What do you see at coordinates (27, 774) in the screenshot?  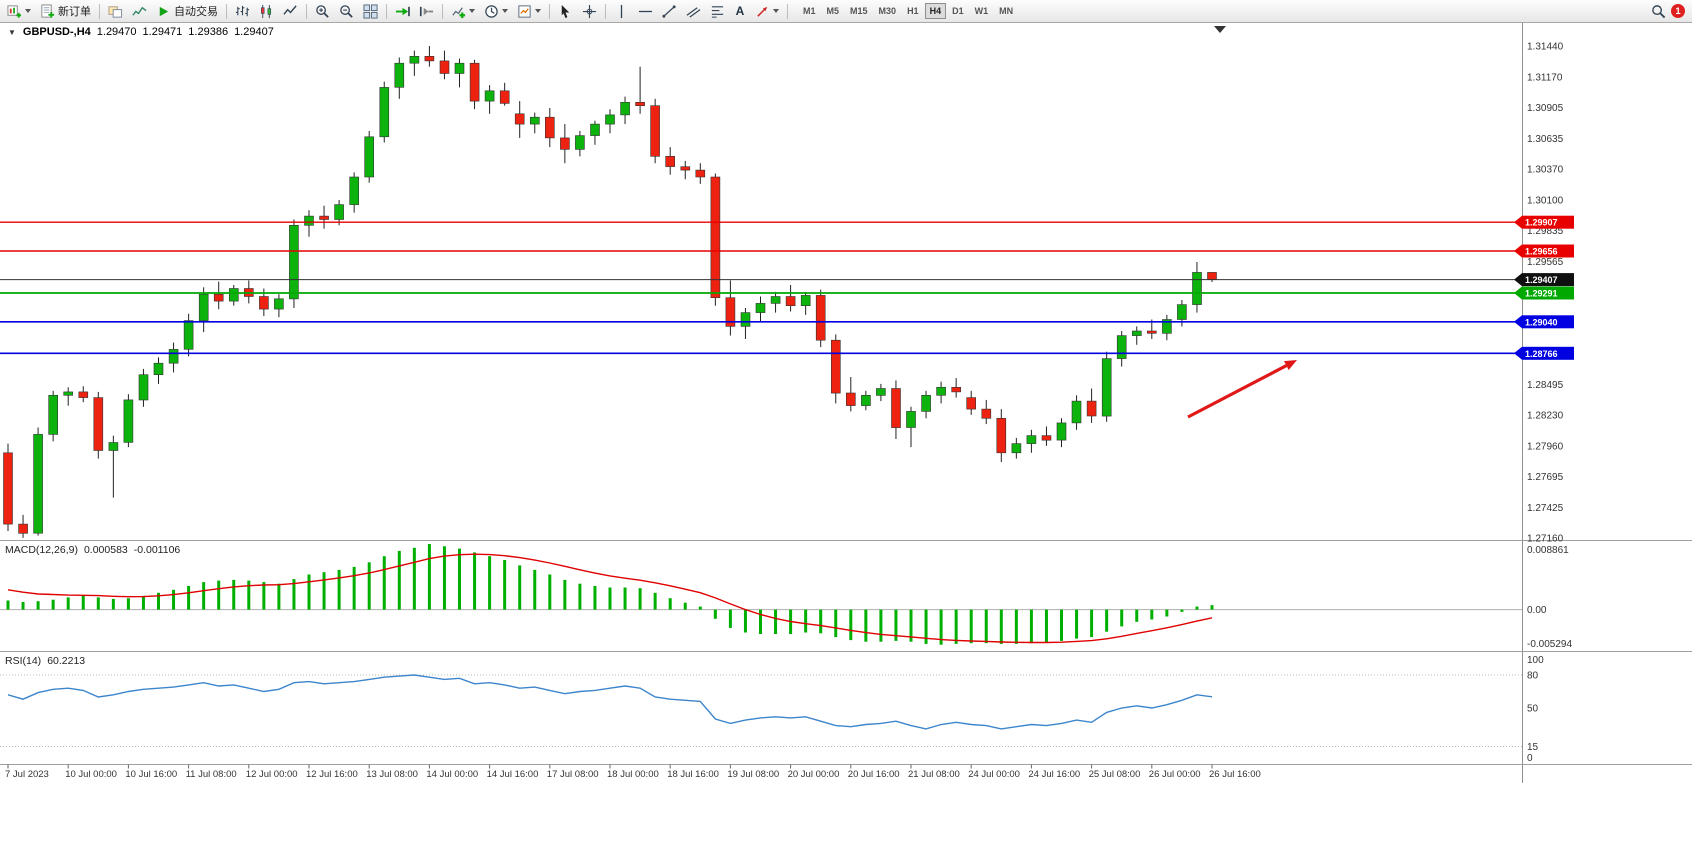 I see `svg-text: 7 Jul 2023` at bounding box center [27, 774].